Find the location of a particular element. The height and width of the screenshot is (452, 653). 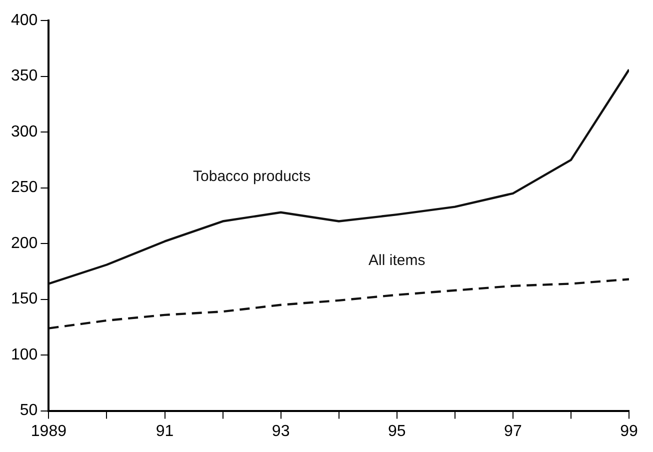

line-series is located at coordinates (338, 304).